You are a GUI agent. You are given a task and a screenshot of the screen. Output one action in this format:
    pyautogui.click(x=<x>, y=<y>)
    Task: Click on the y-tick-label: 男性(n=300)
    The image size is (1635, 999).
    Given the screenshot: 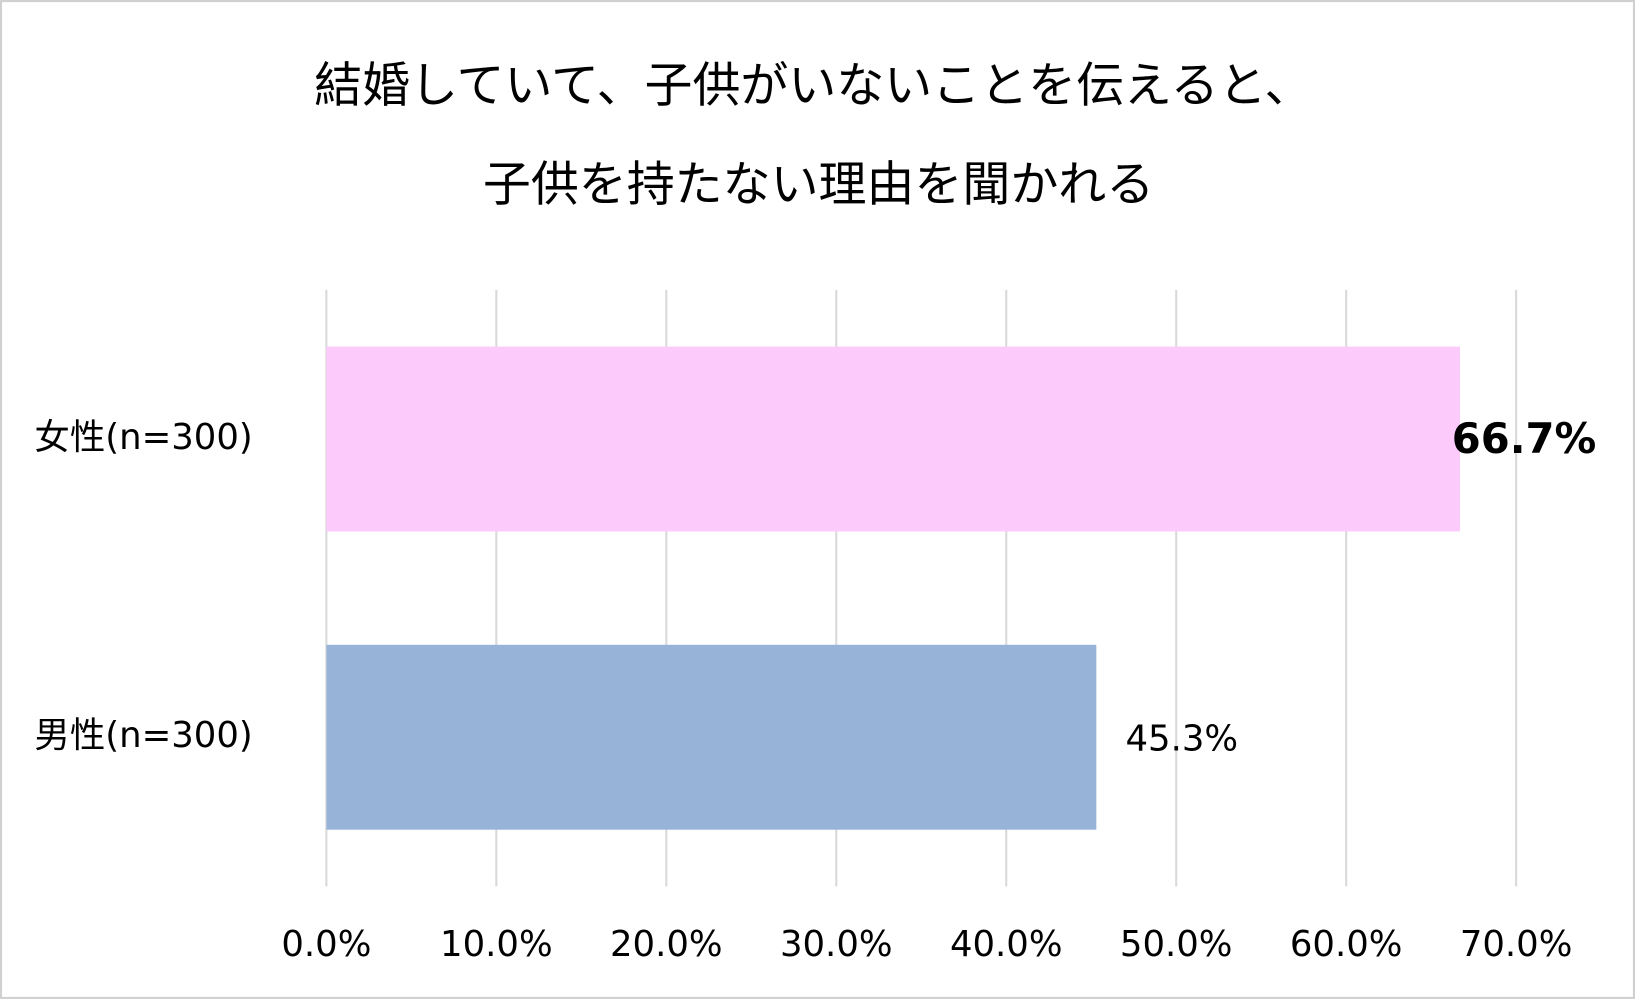 What is the action you would take?
    pyautogui.click(x=143, y=735)
    